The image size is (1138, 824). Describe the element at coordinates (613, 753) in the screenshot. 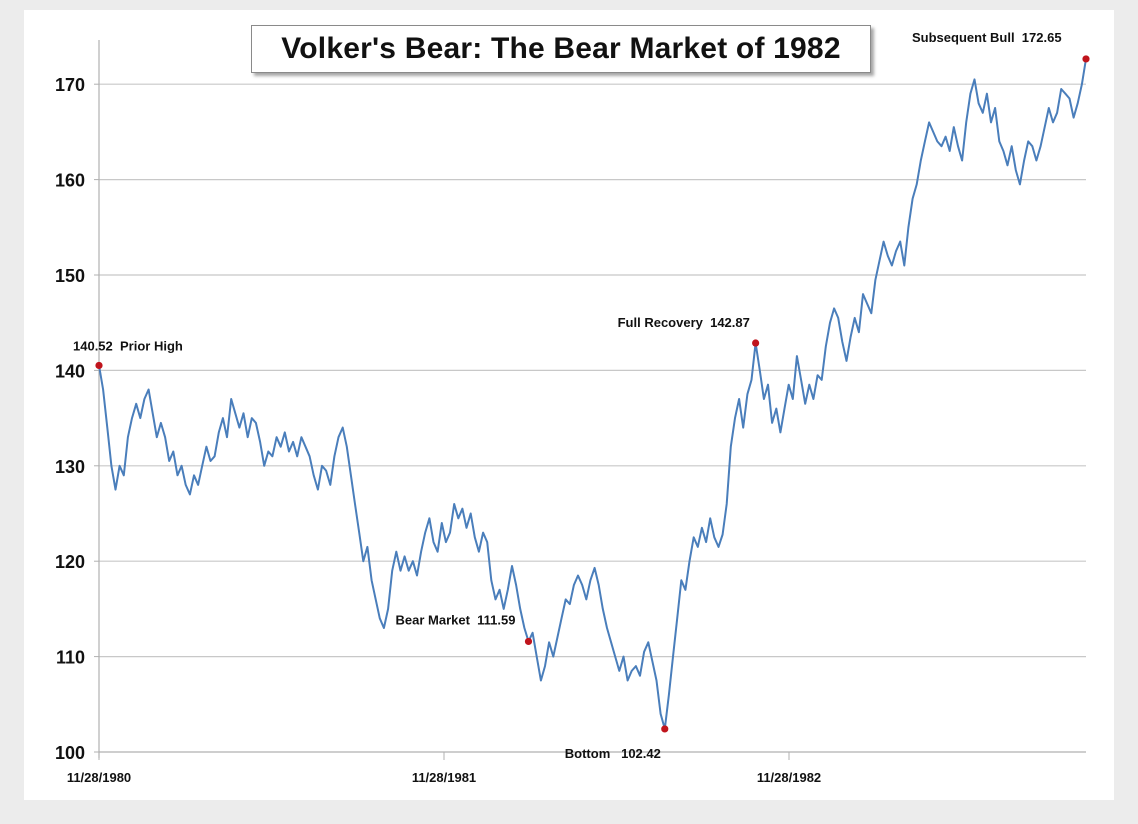

I see `annotation-label: Bottom 102.42` at that location.